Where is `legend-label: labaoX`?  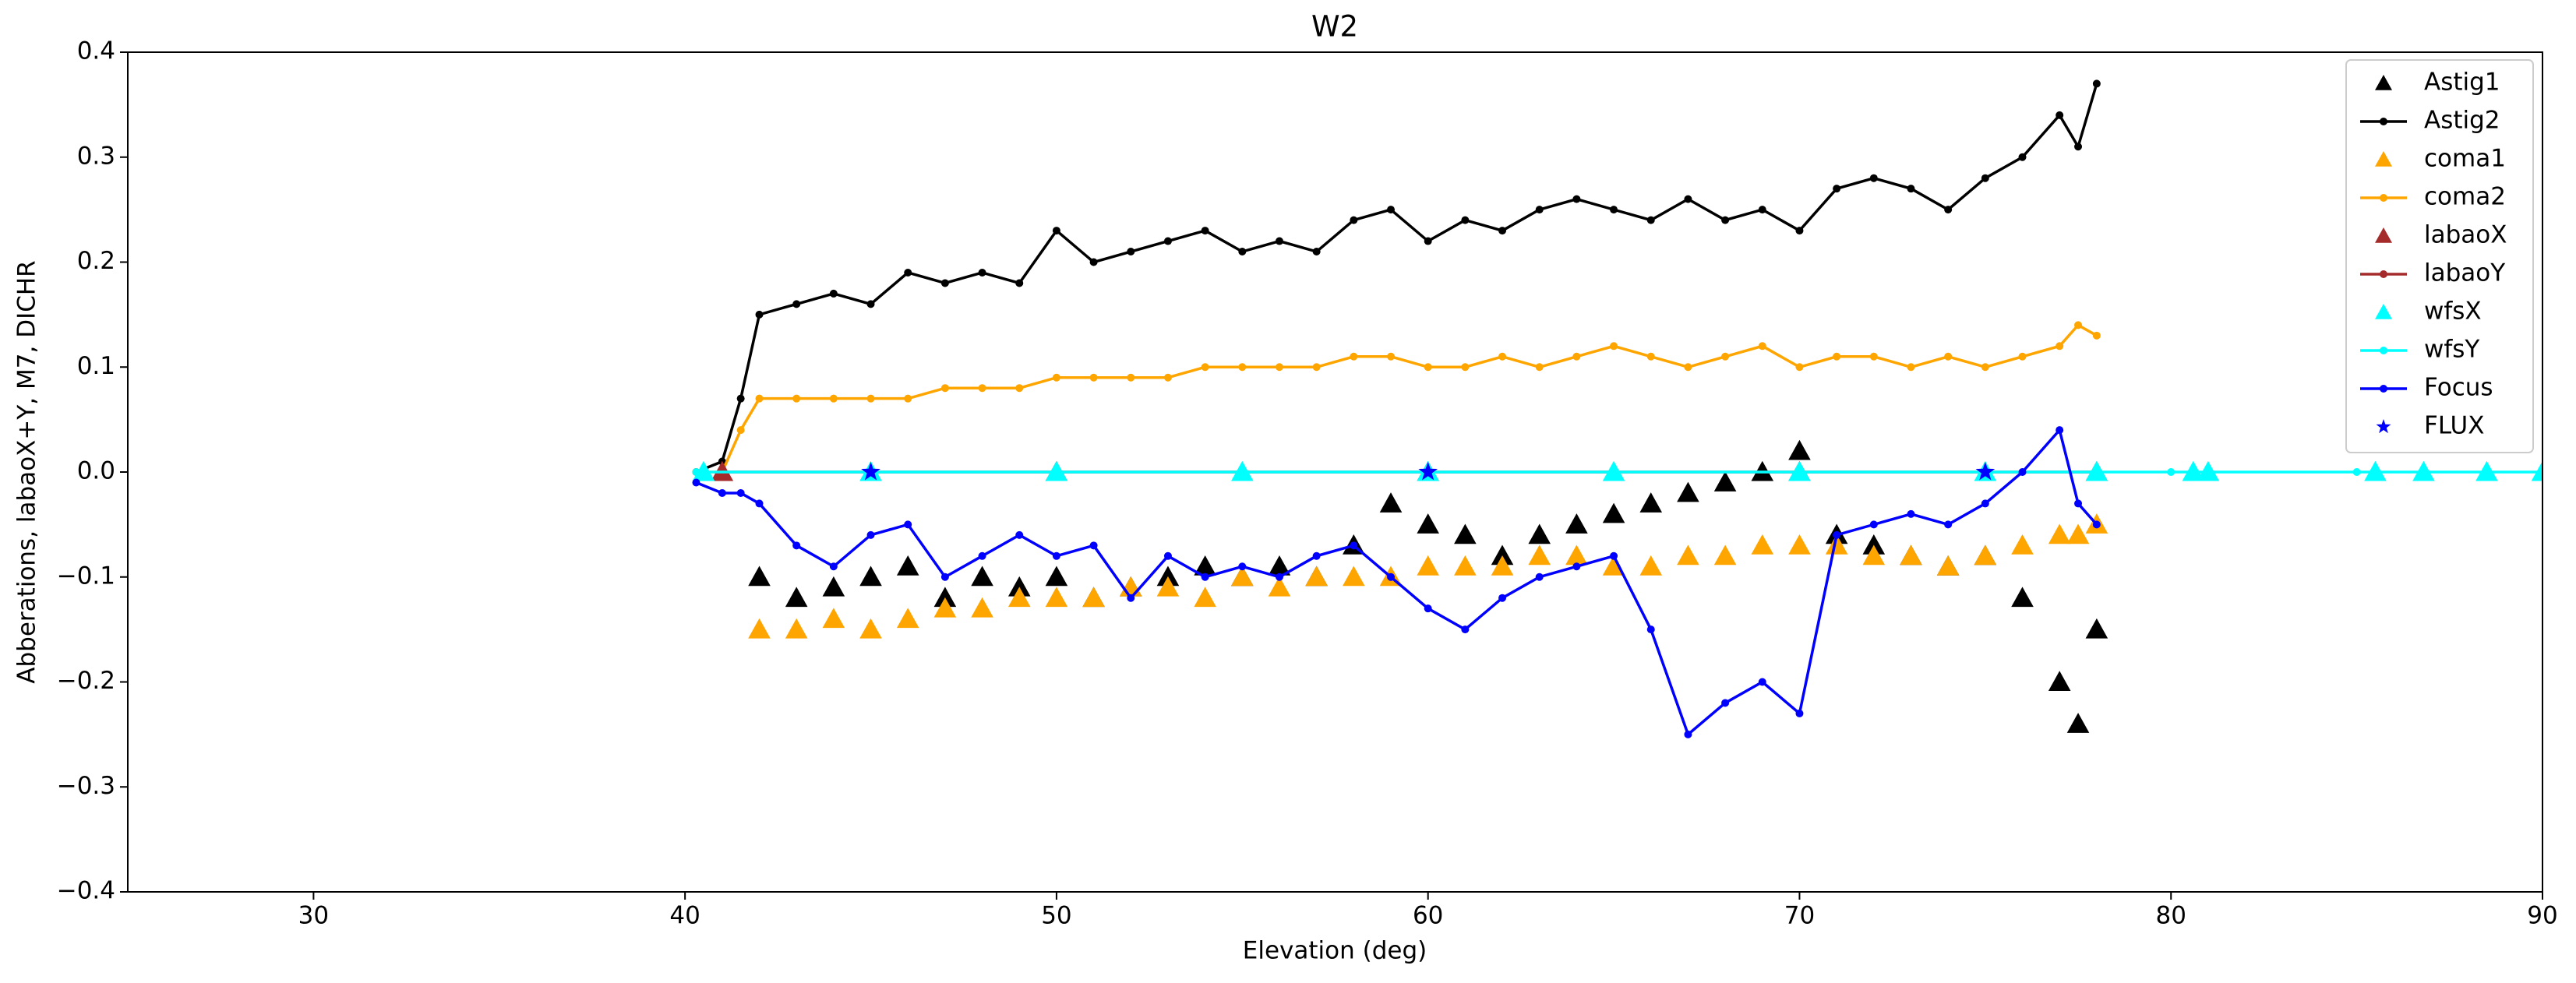 legend-label: labaoX is located at coordinates (2465, 235).